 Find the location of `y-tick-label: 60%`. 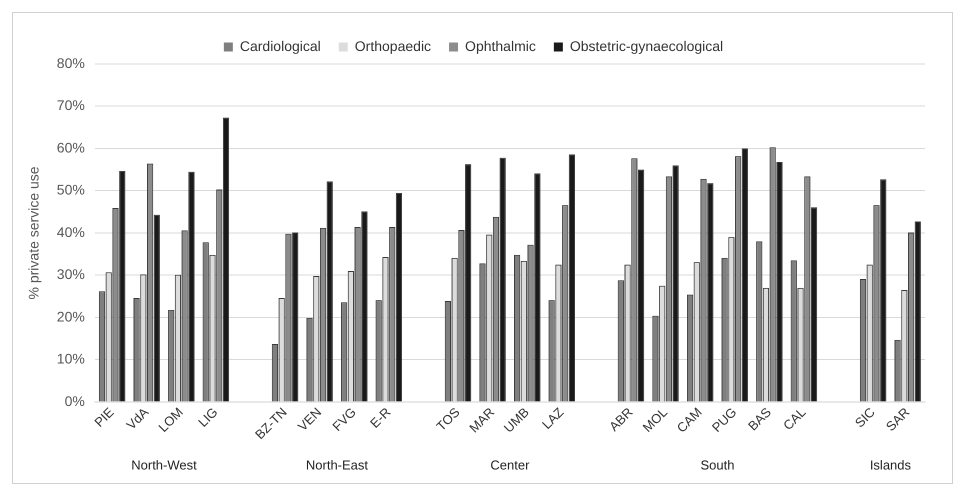

y-tick-label: 60% is located at coordinates (70, 147).